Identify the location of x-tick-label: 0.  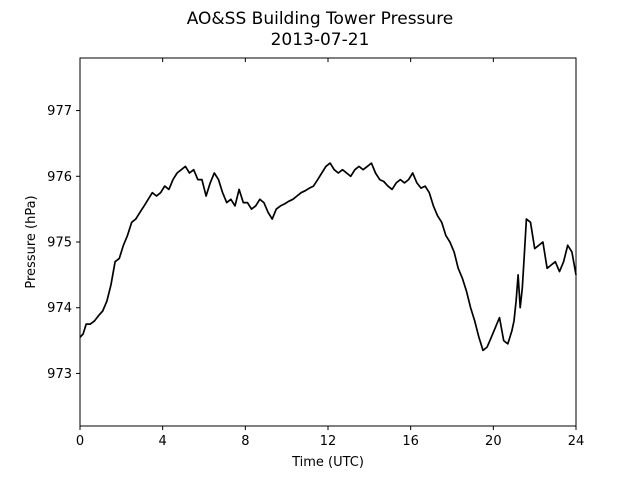
(80, 441).